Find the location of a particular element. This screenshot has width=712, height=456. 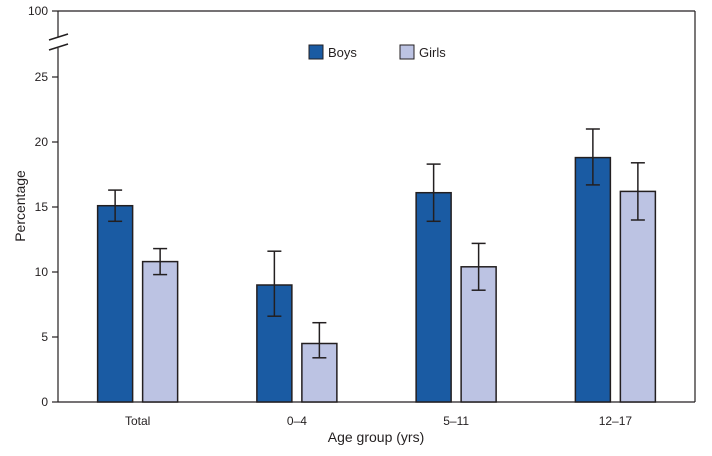

legend-label-girls: Girls is located at coordinates (432, 52).